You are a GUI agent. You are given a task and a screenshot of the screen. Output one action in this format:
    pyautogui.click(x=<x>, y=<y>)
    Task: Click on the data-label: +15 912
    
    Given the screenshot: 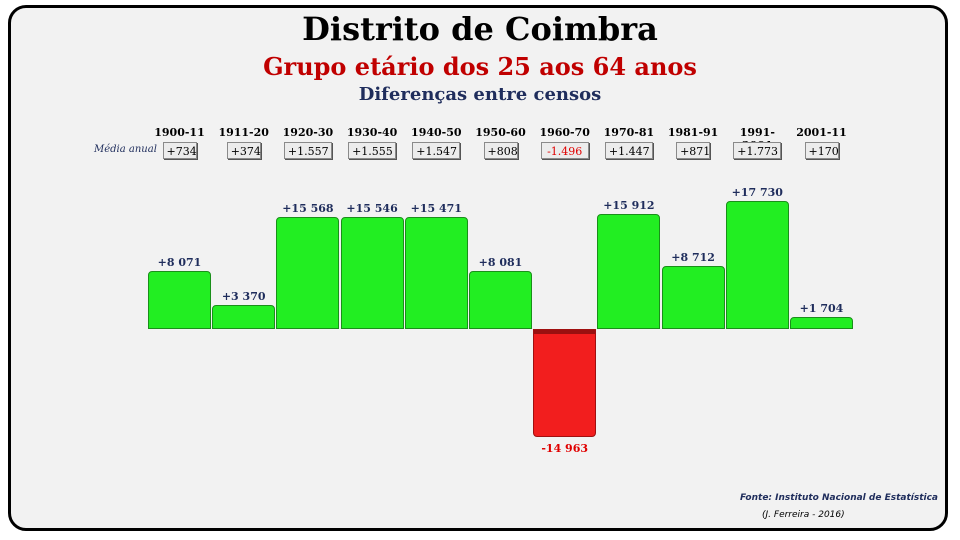 What is the action you would take?
    pyautogui.click(x=629, y=206)
    